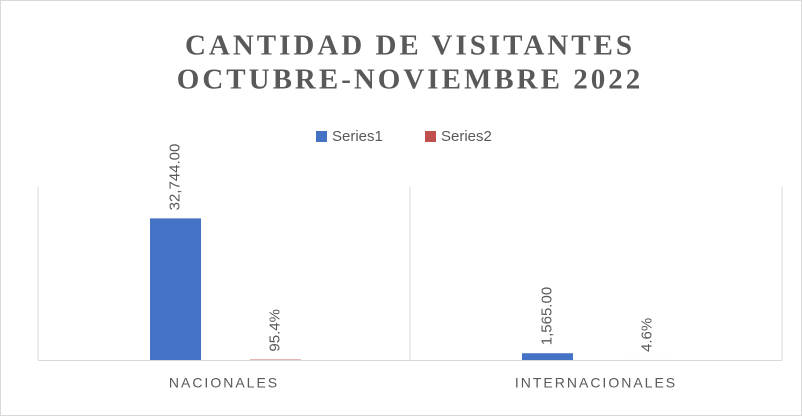 The height and width of the screenshot is (416, 802). I want to click on legend-label: Series2, so click(466, 136).